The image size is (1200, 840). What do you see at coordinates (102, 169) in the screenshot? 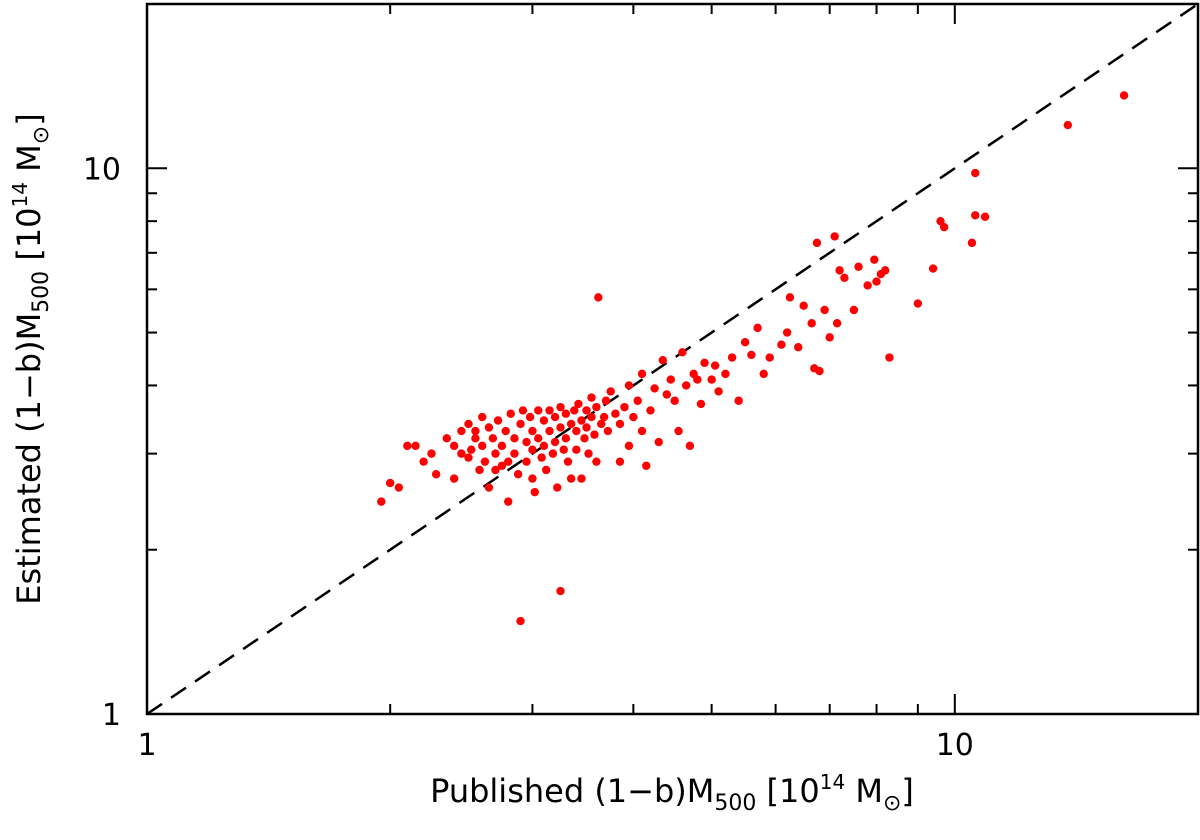
I see `y-tick-label: 10` at bounding box center [102, 169].